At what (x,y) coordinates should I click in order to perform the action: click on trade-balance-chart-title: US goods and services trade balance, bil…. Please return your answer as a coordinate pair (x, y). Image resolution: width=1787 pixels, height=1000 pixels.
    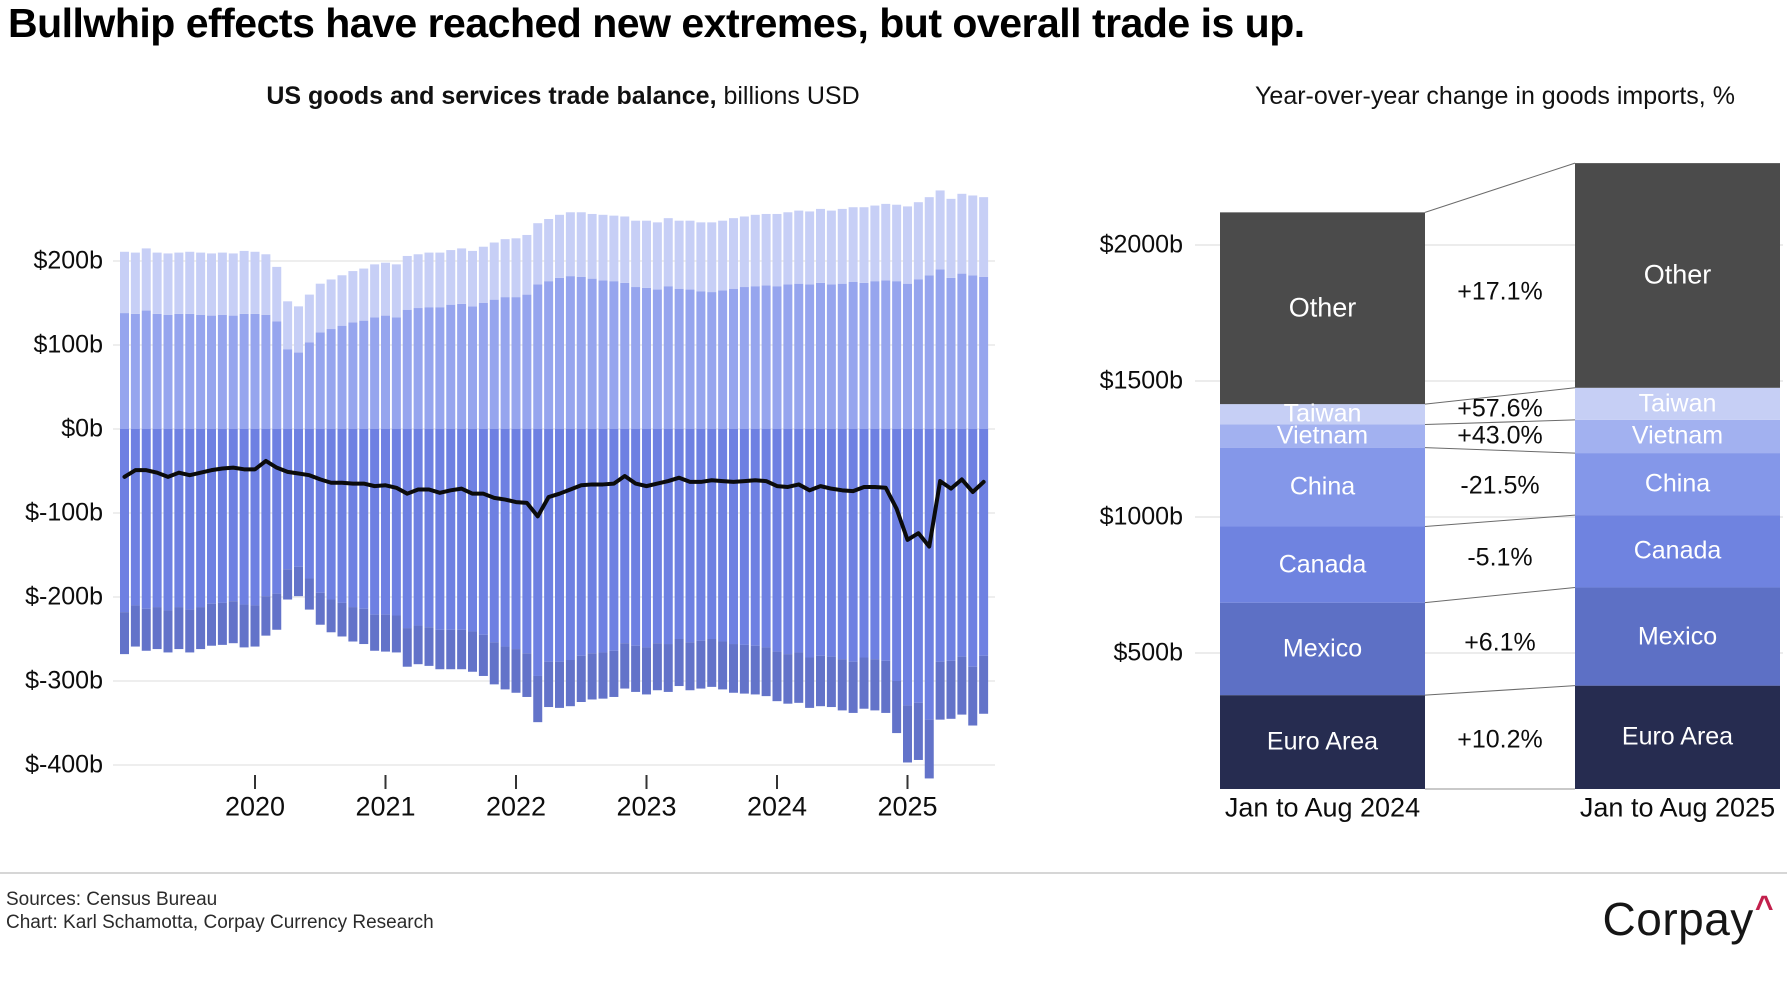
    Looking at the image, I should click on (563, 96).